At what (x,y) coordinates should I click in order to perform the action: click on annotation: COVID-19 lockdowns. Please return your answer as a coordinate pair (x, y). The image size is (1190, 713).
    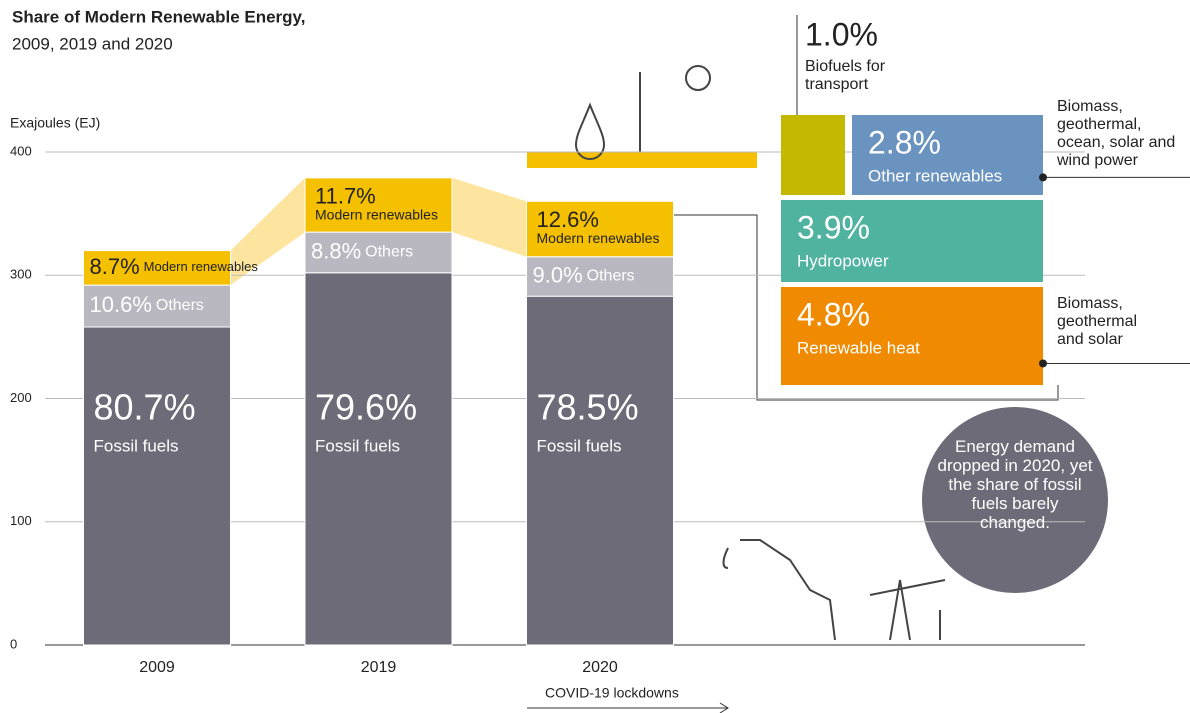
    Looking at the image, I should click on (612, 693).